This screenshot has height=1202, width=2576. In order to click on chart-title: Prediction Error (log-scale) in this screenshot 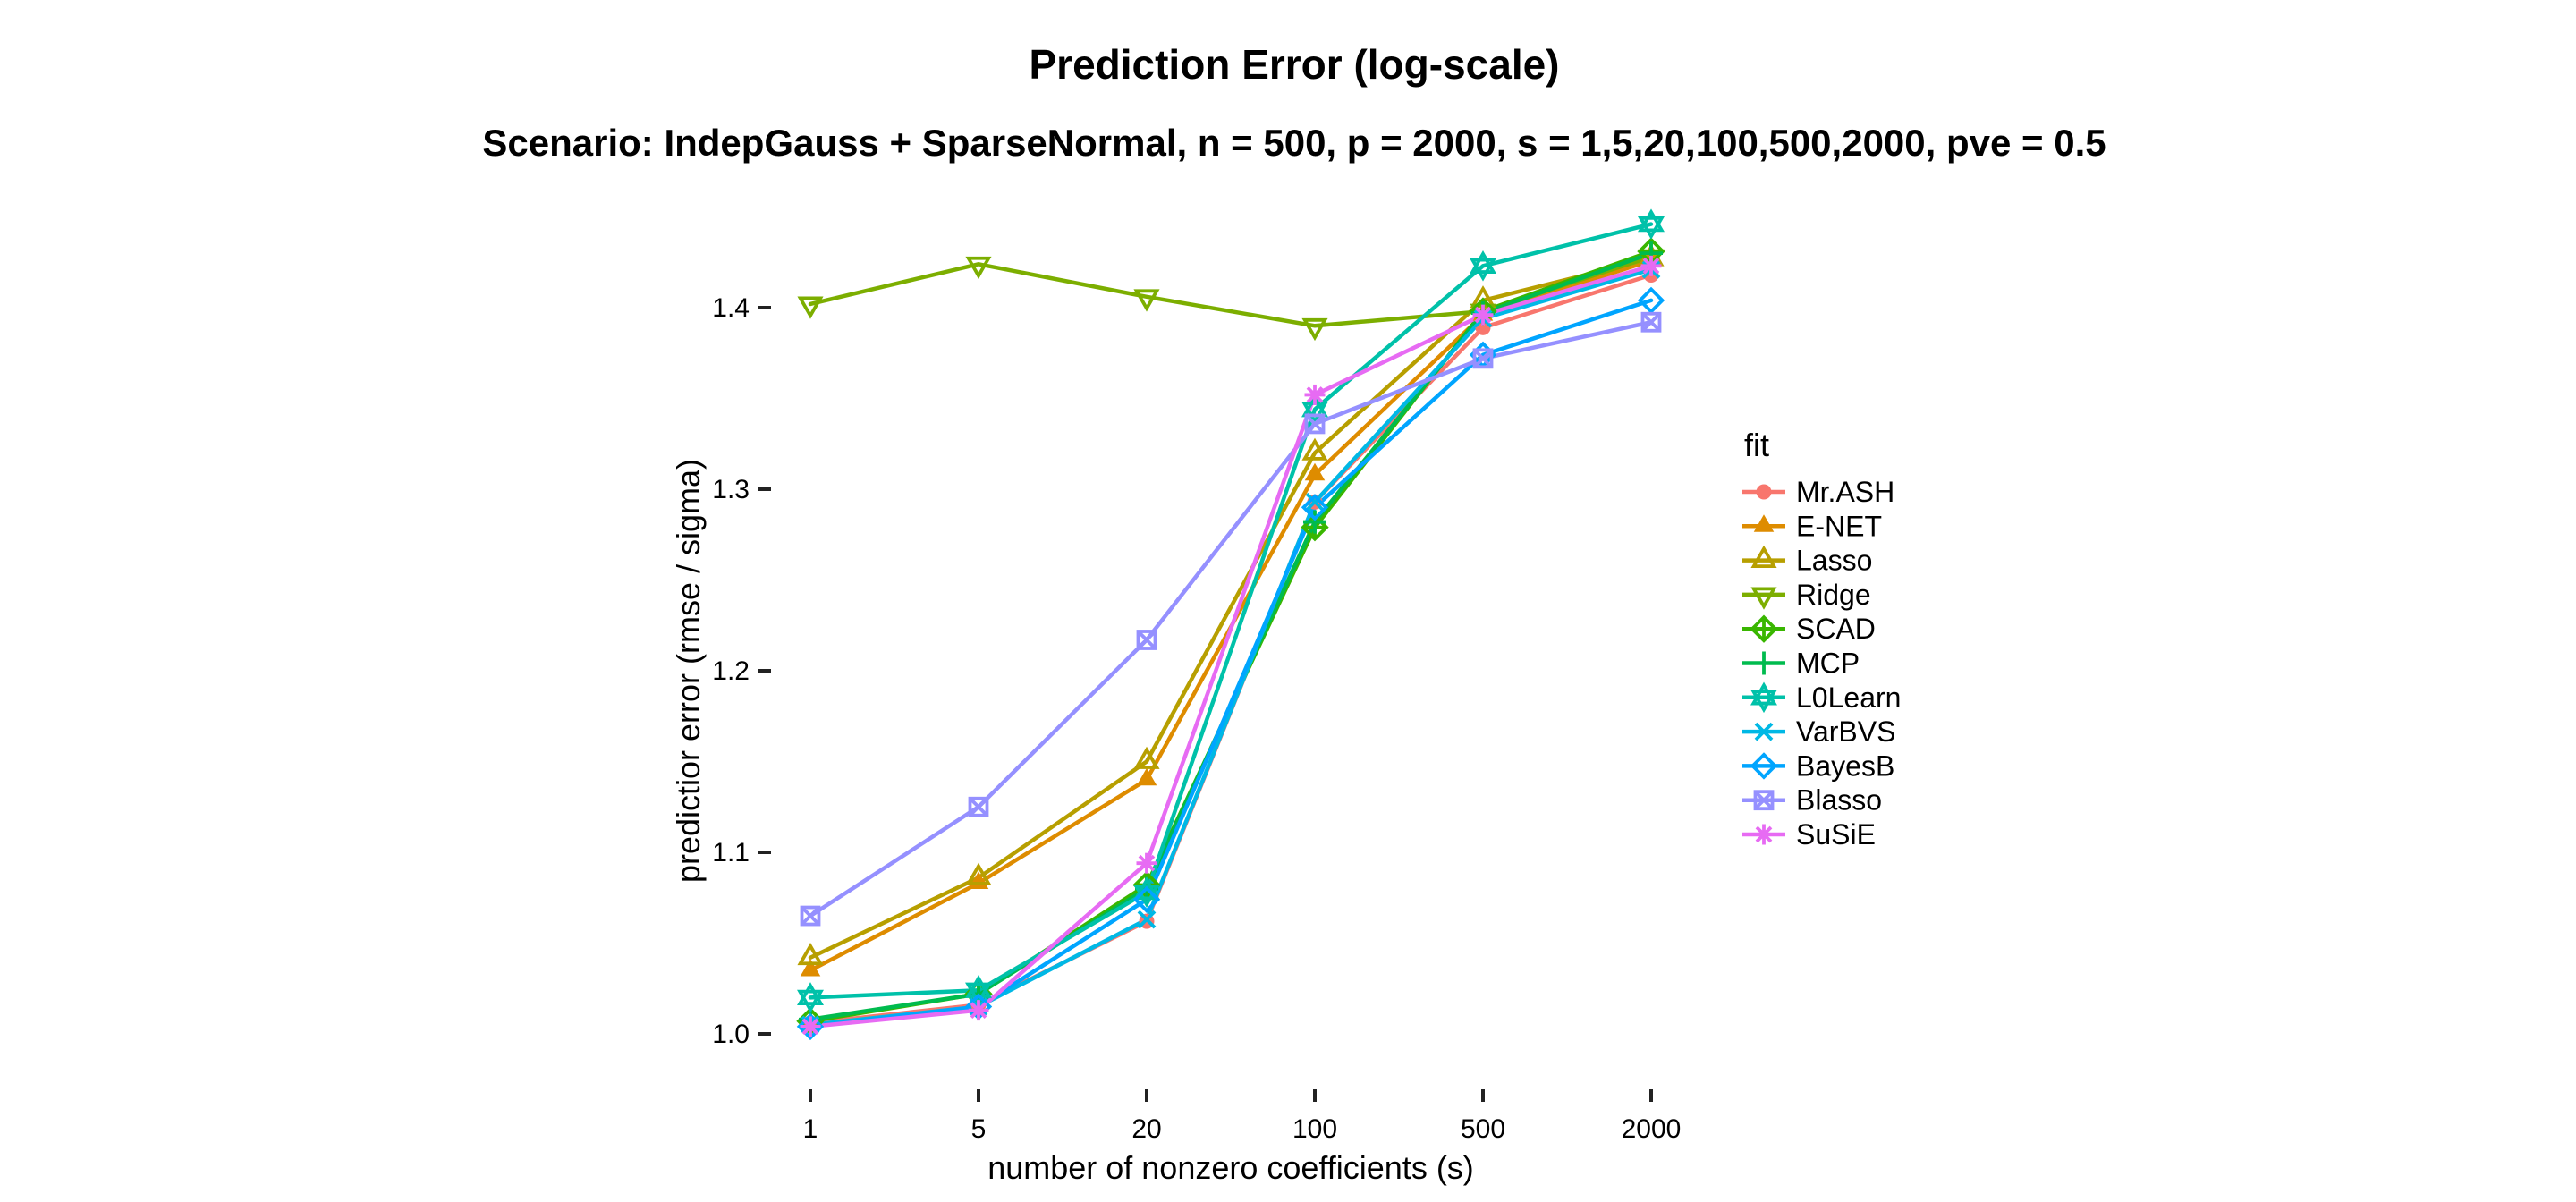, I will do `click(1294, 64)`.